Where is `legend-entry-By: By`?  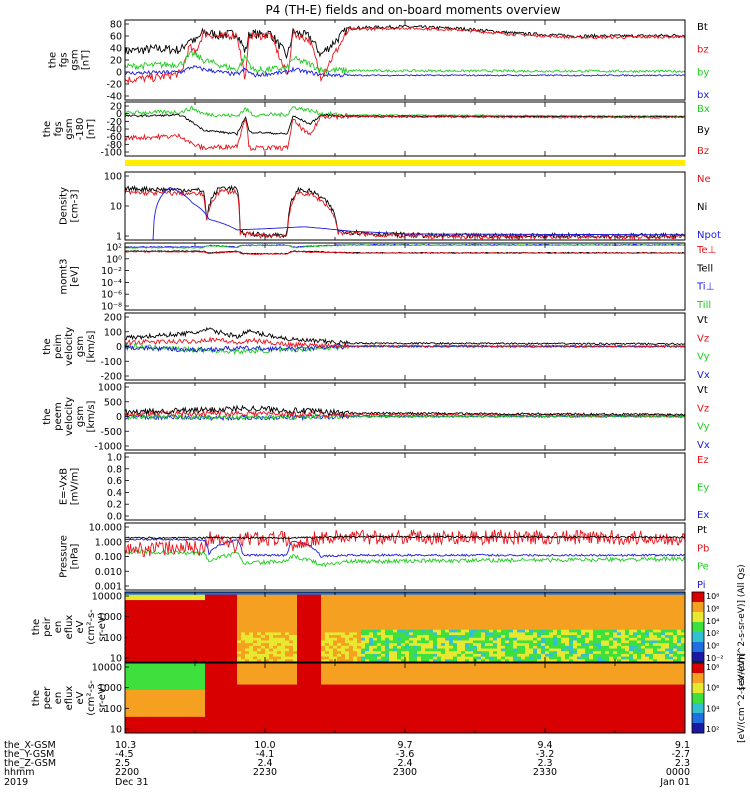 legend-entry-By: By is located at coordinates (703, 130).